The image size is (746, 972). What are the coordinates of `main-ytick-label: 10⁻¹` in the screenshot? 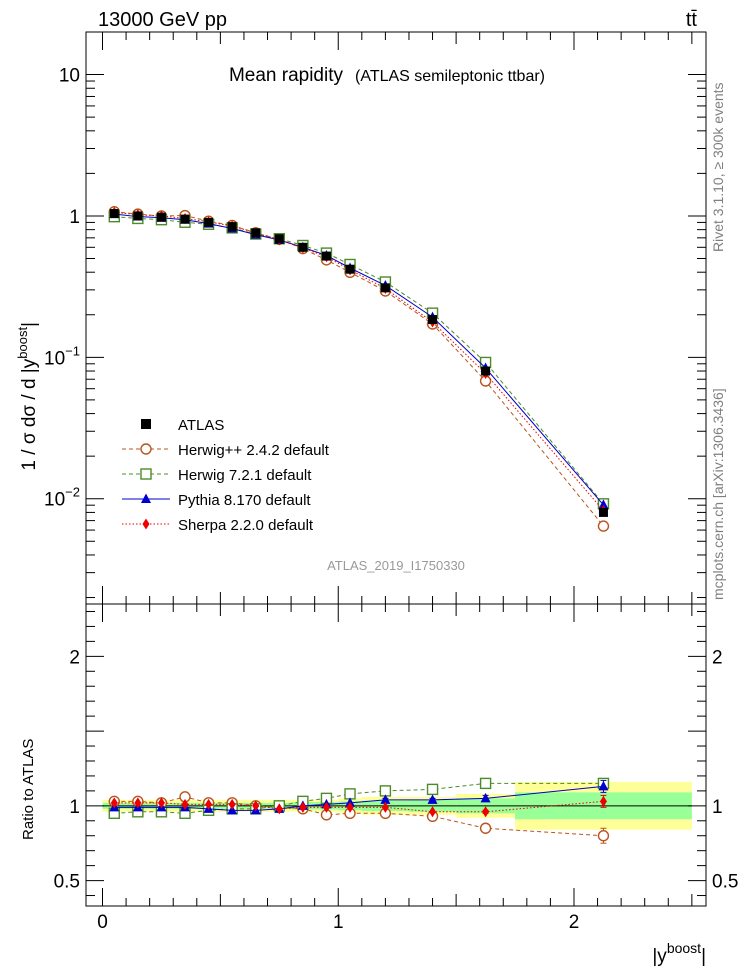 It's located at (62, 356).